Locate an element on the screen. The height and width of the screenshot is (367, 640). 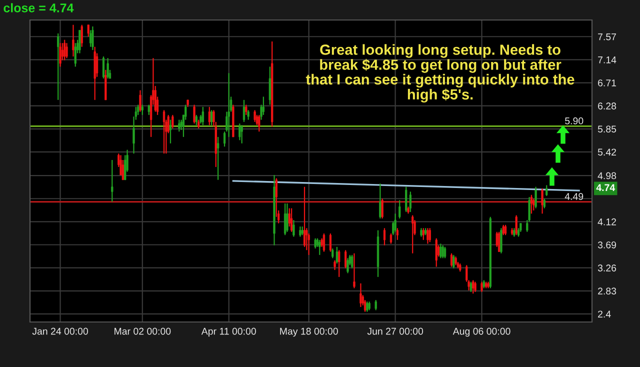
y-tick-label: 4.12 is located at coordinates (607, 222).